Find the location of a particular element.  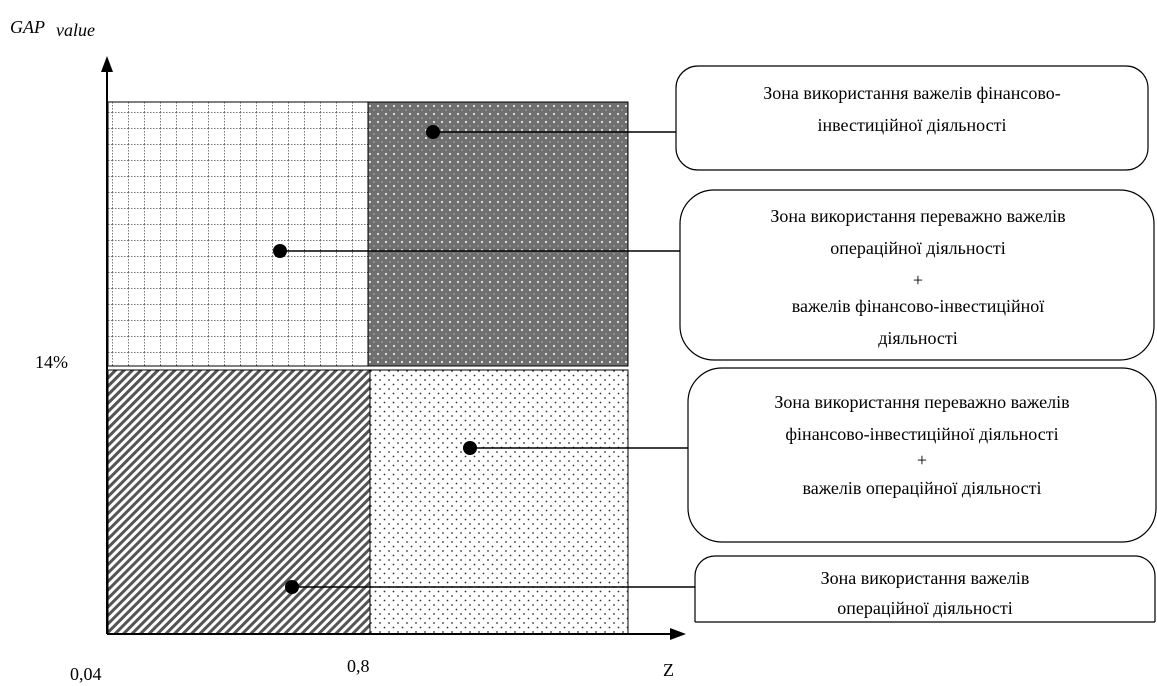

y-axis-label-sub: value is located at coordinates (75, 30).